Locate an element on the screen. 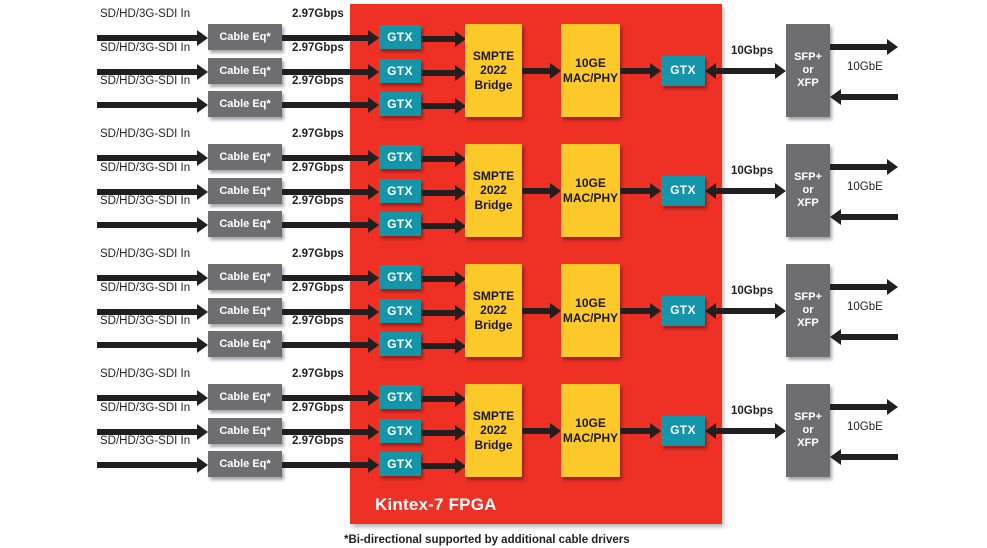  sdi-input-label-g4-r1: SD/HD/3G-SDI In is located at coordinates (145, 374).